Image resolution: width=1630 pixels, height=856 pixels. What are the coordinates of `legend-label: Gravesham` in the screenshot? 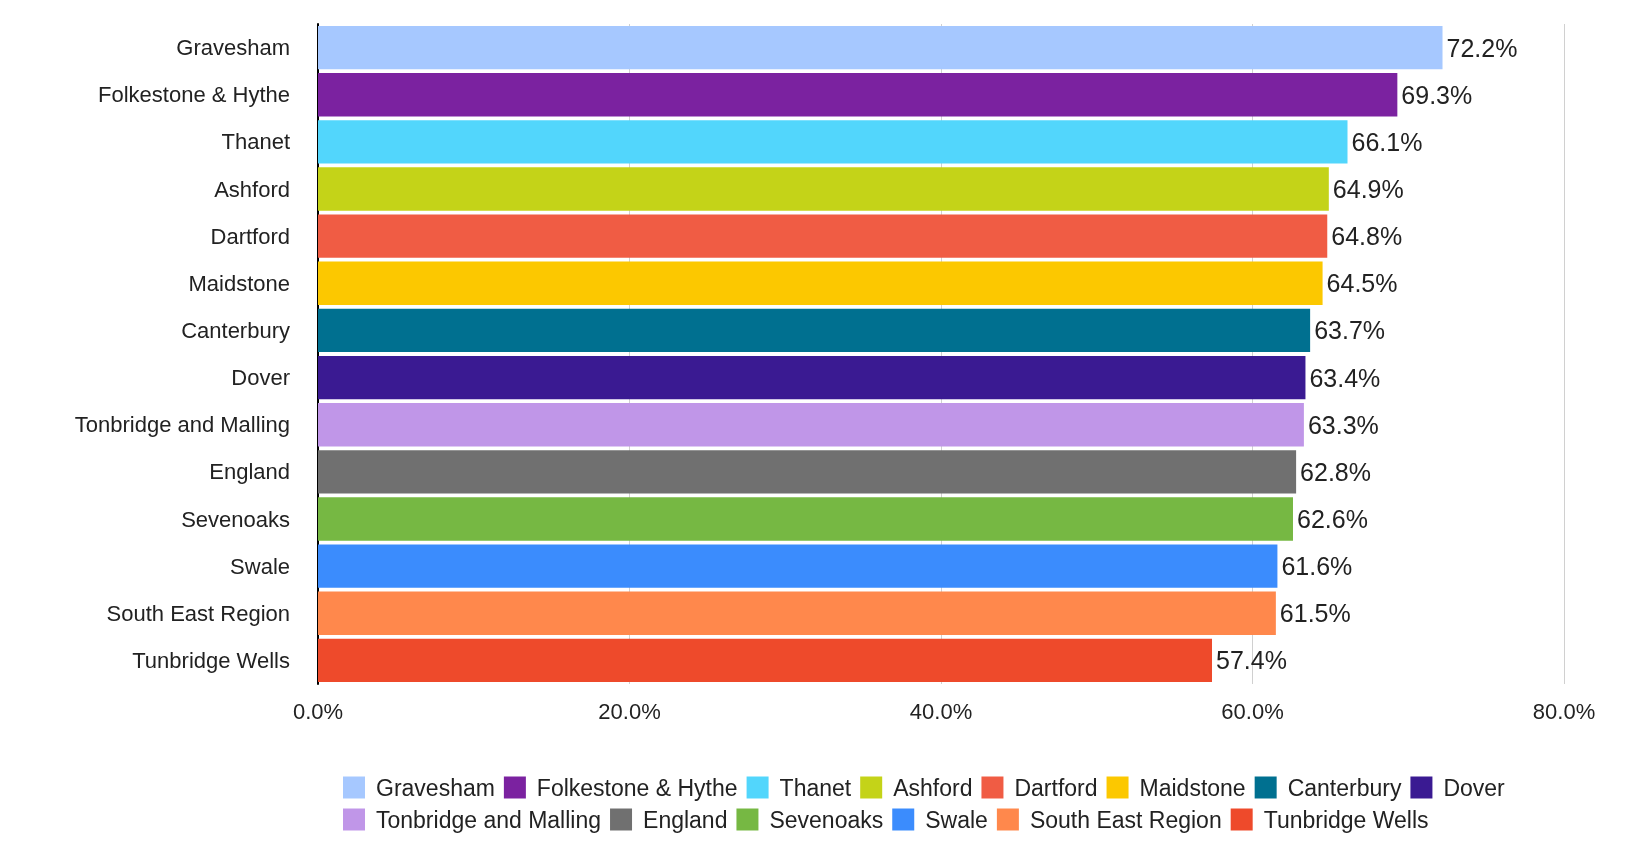 It's located at (435, 787).